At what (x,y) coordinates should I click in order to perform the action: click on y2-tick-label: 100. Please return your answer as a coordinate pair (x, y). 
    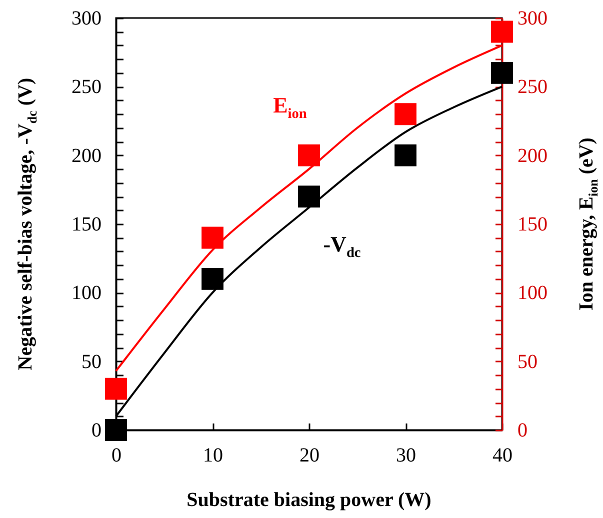
    Looking at the image, I should click on (533, 293).